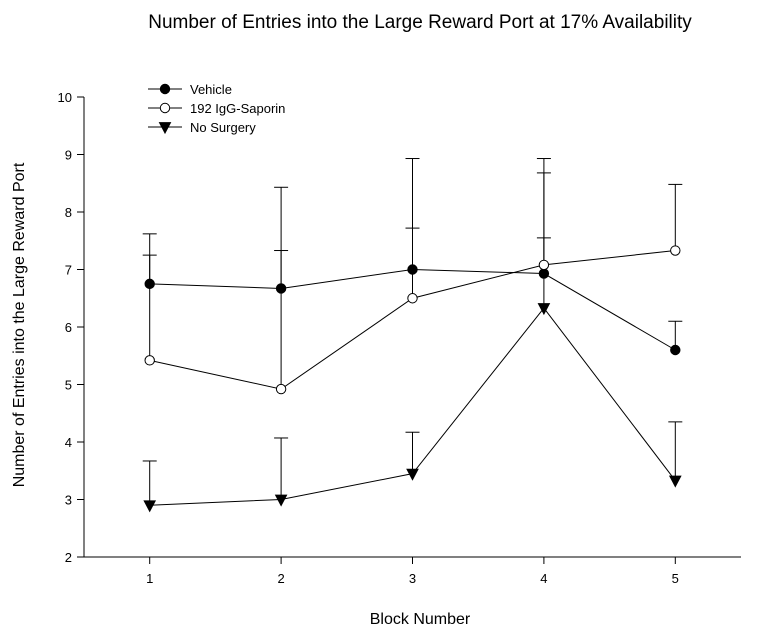 The width and height of the screenshot is (778, 634). What do you see at coordinates (165, 89) in the screenshot?
I see `legend-marker-vehicle` at bounding box center [165, 89].